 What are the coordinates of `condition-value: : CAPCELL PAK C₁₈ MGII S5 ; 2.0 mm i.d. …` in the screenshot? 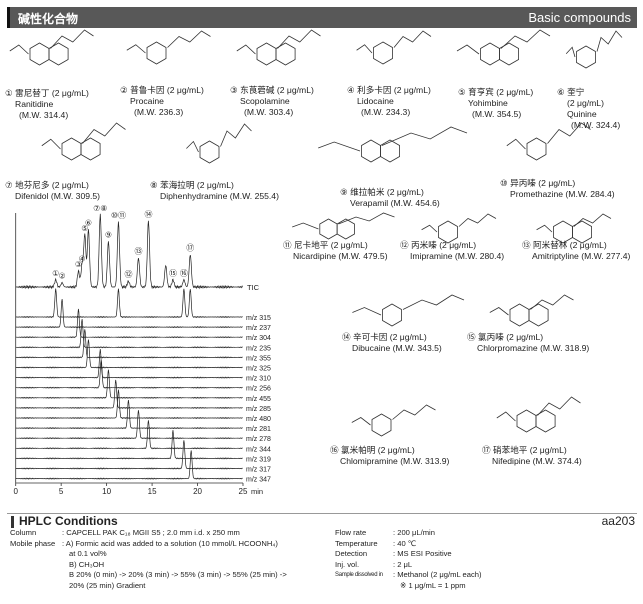 It's located at (151, 532).